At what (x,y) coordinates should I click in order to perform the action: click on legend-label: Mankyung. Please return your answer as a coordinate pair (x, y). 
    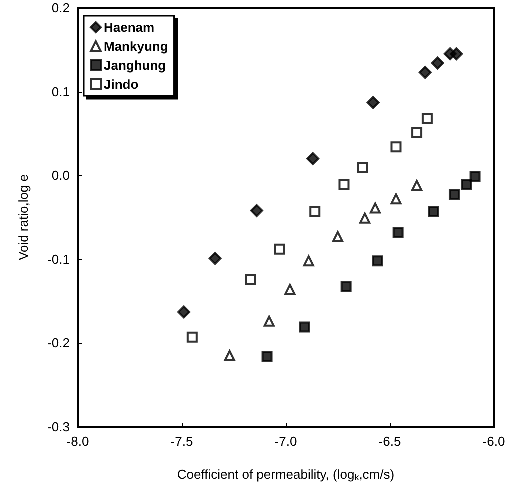
    Looking at the image, I should click on (136, 46).